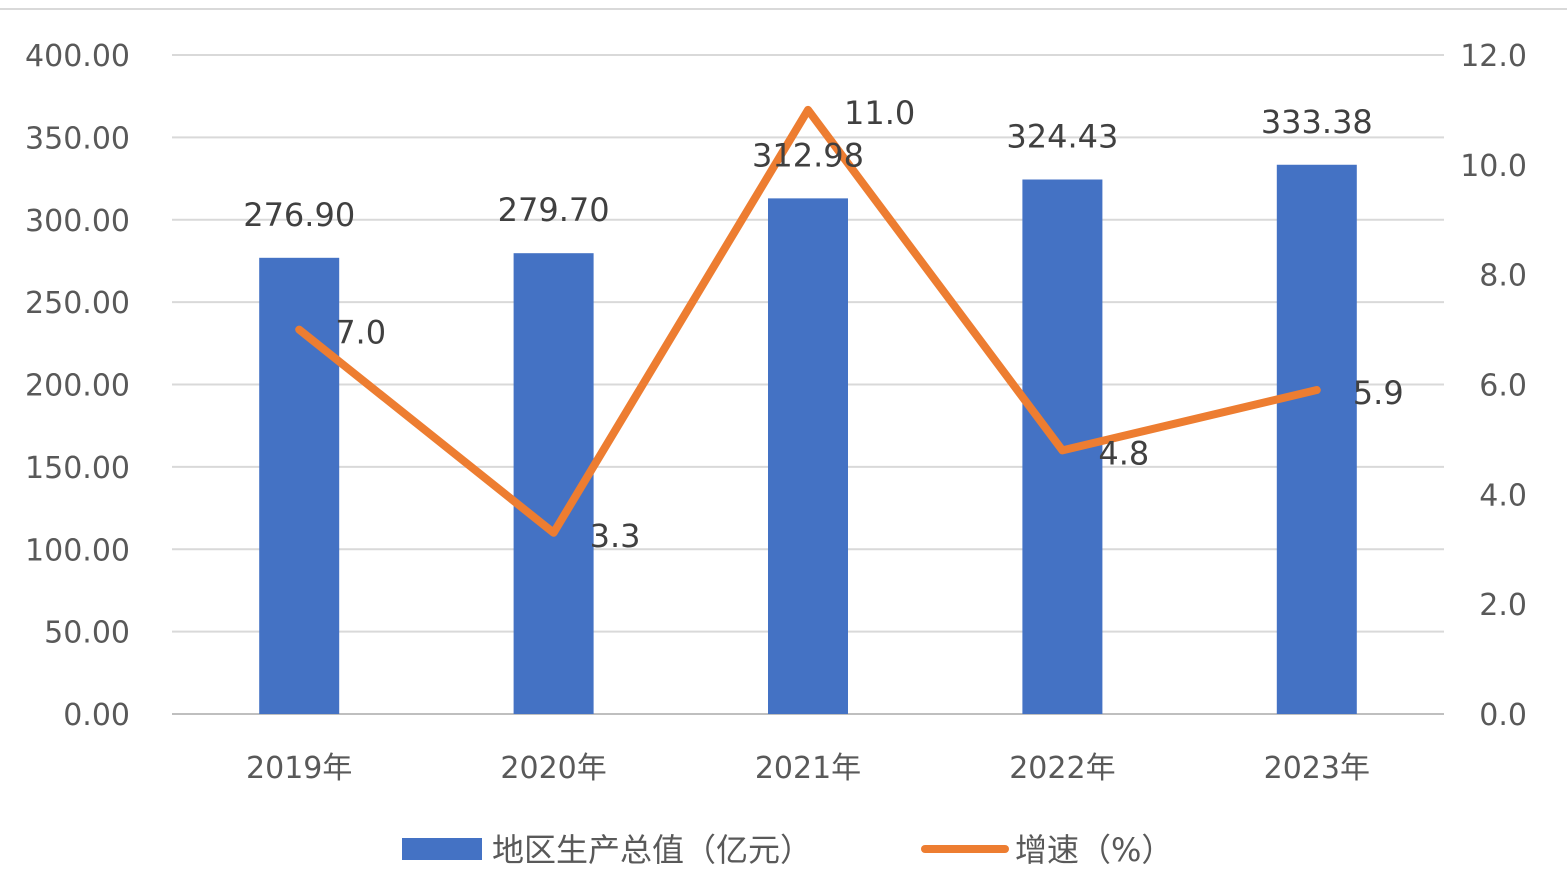 The width and height of the screenshot is (1567, 892). What do you see at coordinates (96, 715) in the screenshot?
I see `left-tick-label: 0.00` at bounding box center [96, 715].